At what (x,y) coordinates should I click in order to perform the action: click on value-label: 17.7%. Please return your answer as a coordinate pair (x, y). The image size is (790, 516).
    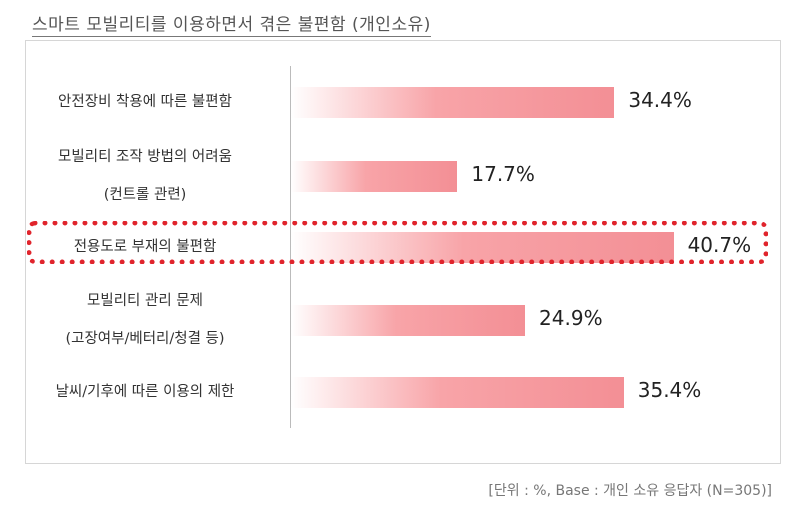
    Looking at the image, I should click on (503, 174).